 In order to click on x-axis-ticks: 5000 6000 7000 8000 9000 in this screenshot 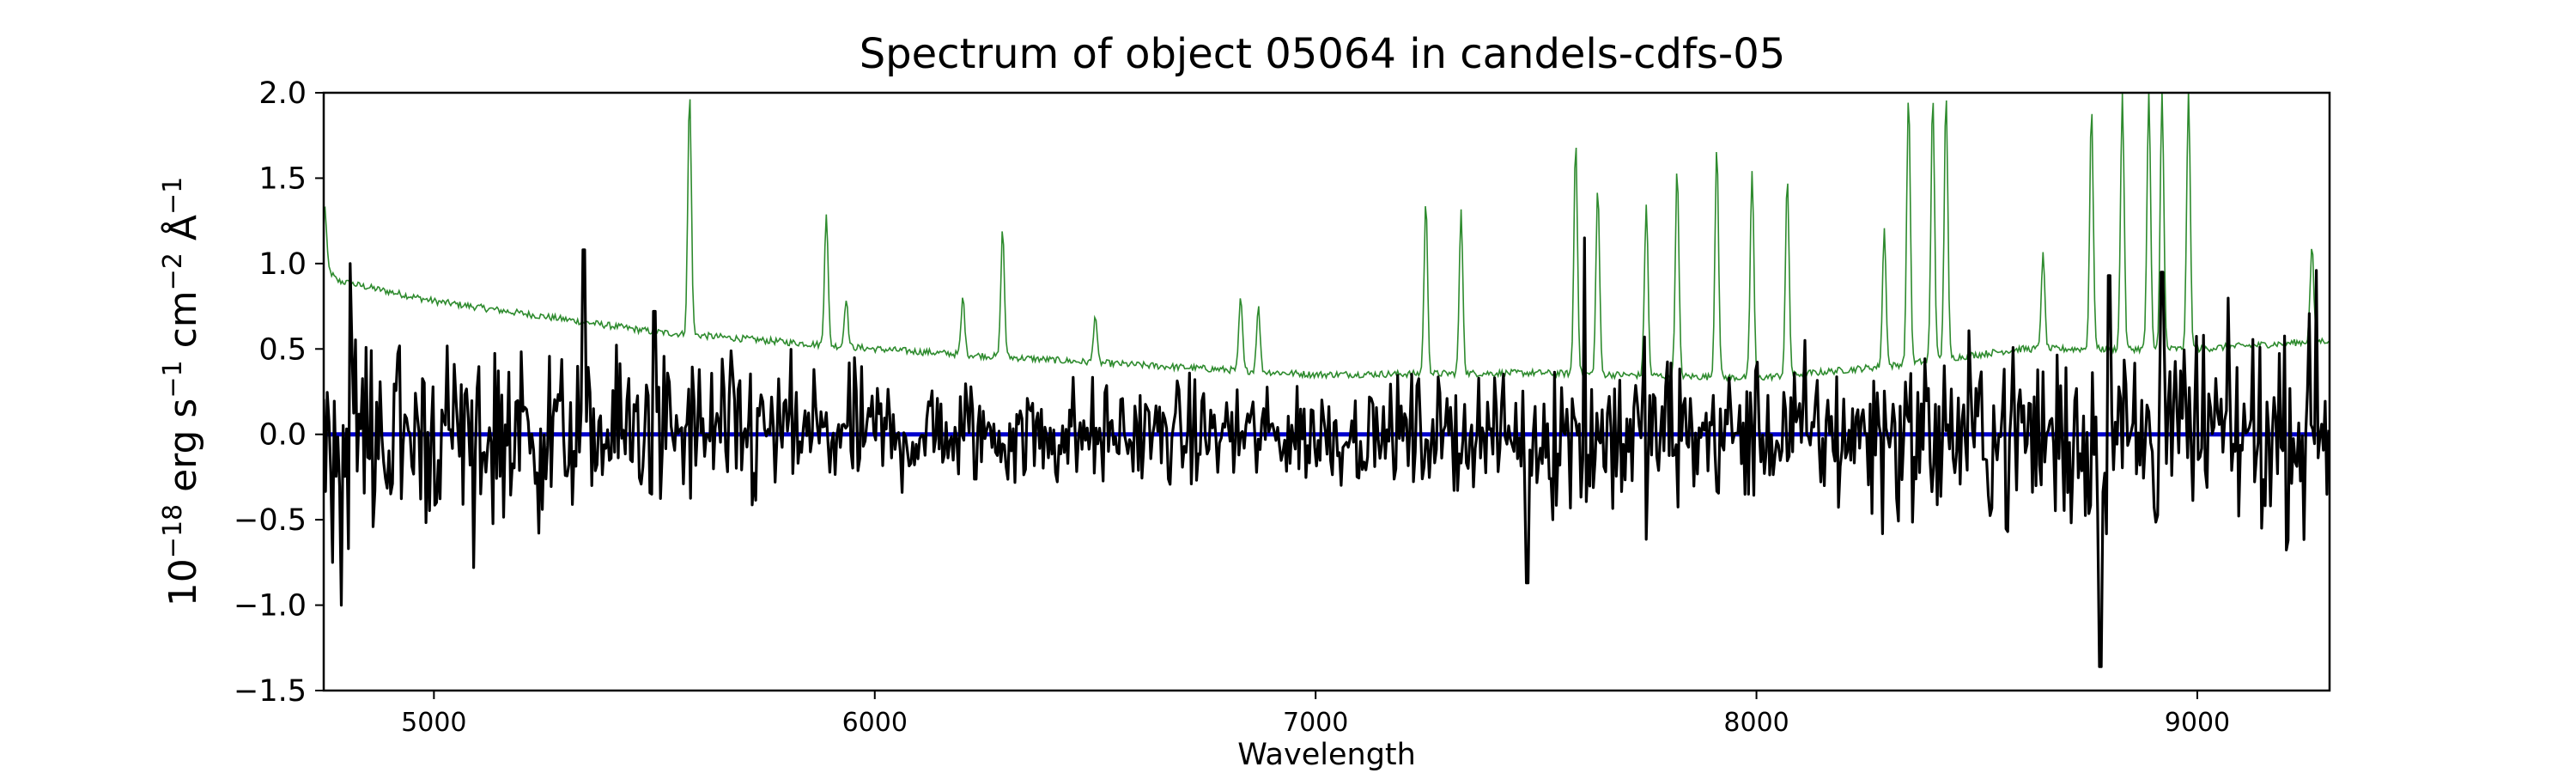, I will do `click(1316, 714)`.